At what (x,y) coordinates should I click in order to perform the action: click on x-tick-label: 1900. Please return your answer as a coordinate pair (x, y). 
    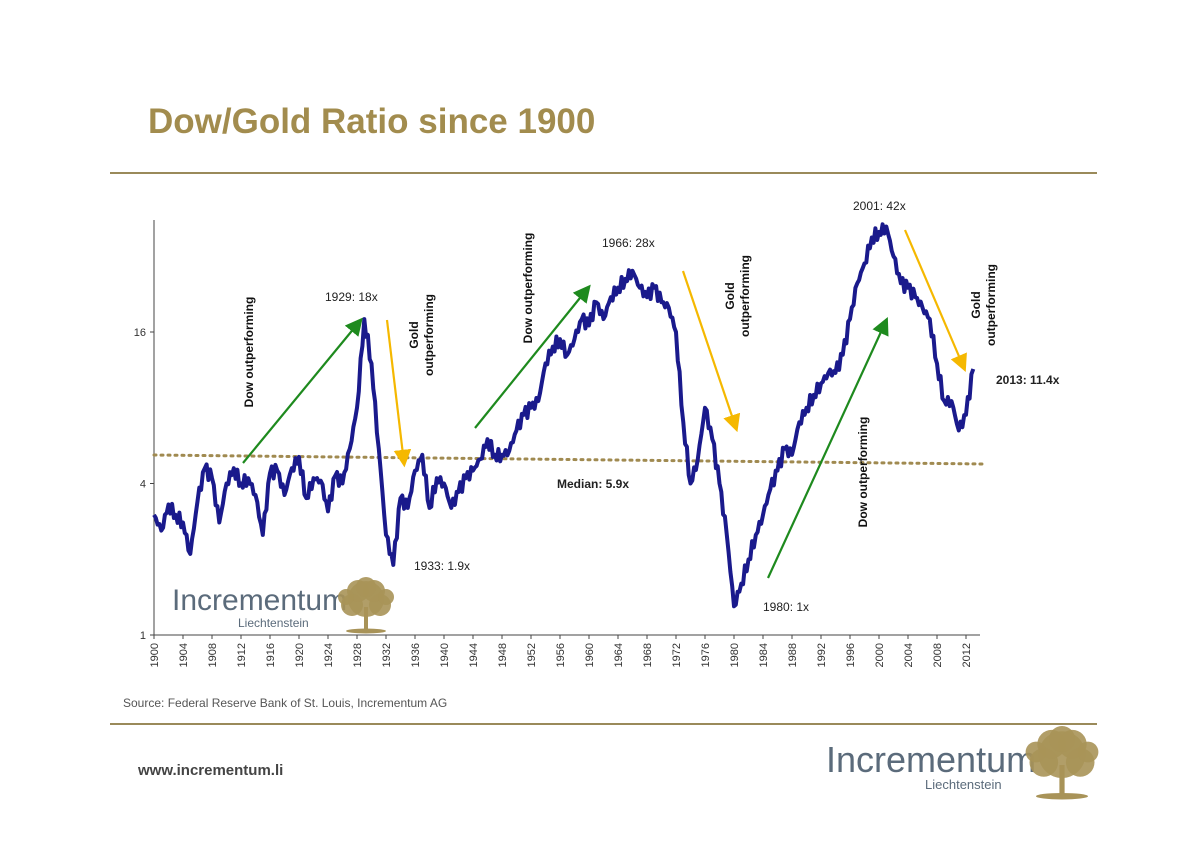
    Looking at the image, I should click on (155, 655).